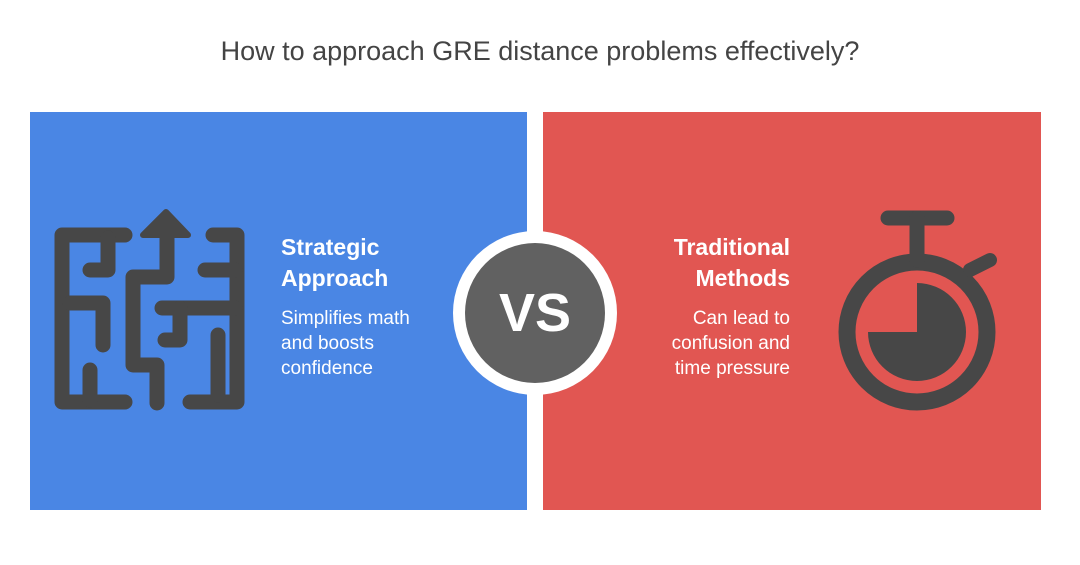 The height and width of the screenshot is (565, 1080). What do you see at coordinates (917, 310) in the screenshot?
I see `stopwatch-icon` at bounding box center [917, 310].